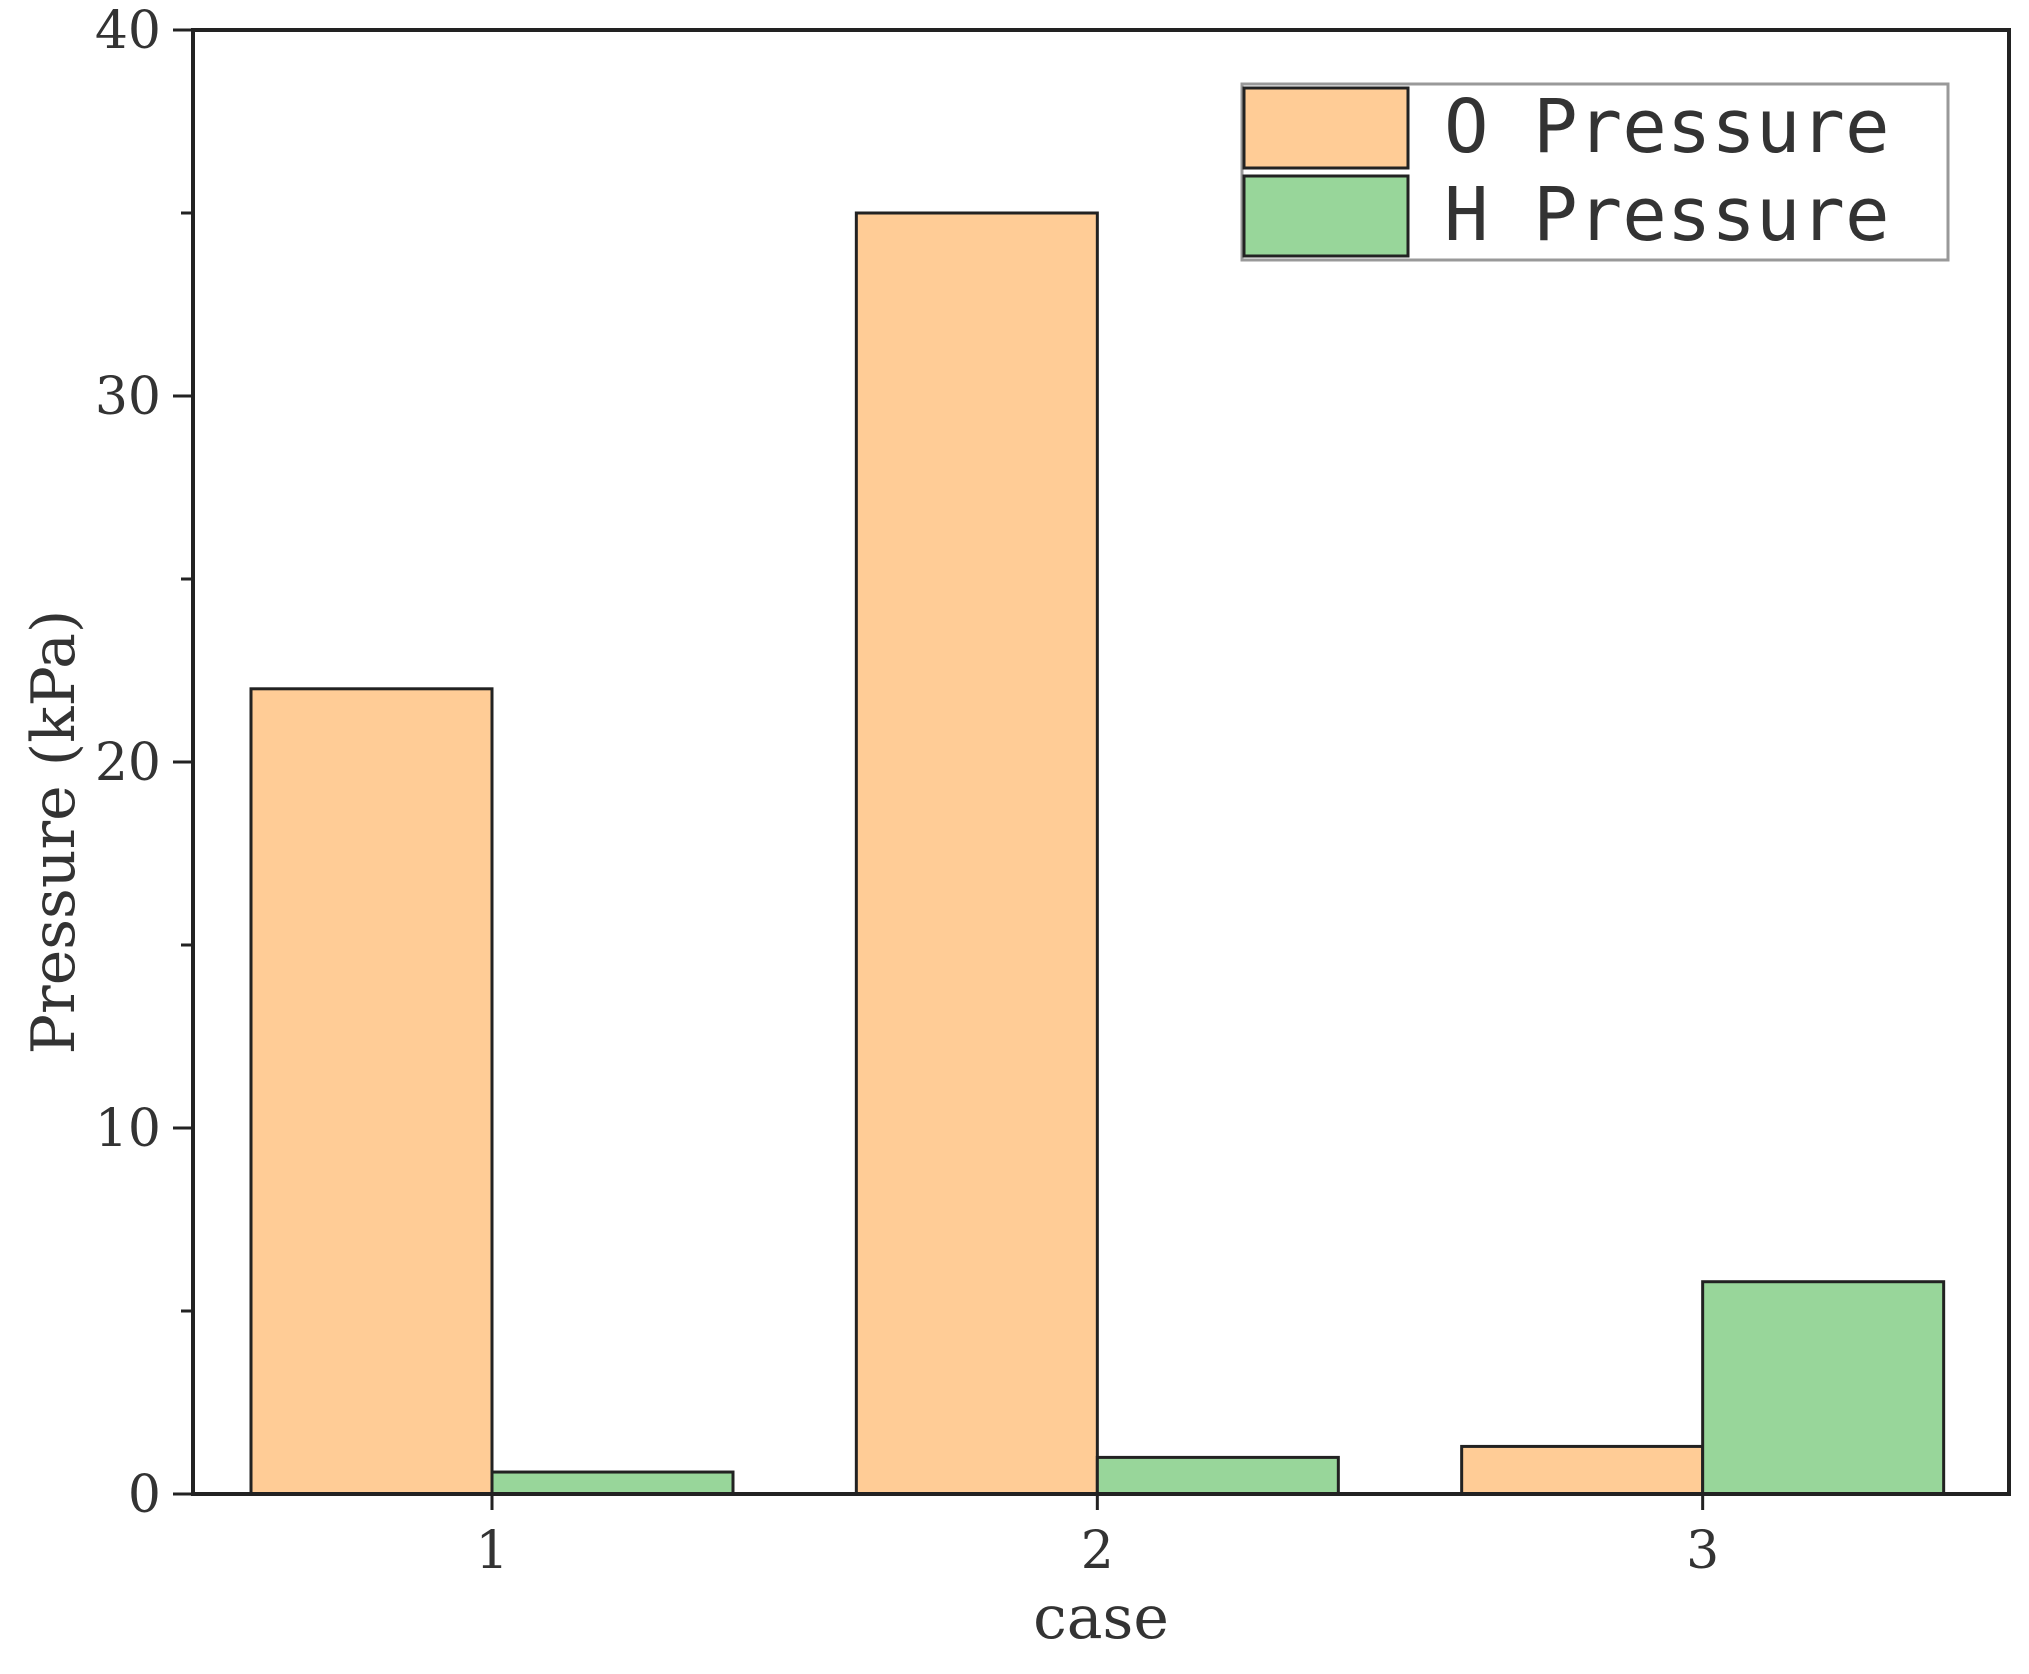 This screenshot has height=1674, width=2029. I want to click on x-tick-label: 3, so click(1702, 1551).